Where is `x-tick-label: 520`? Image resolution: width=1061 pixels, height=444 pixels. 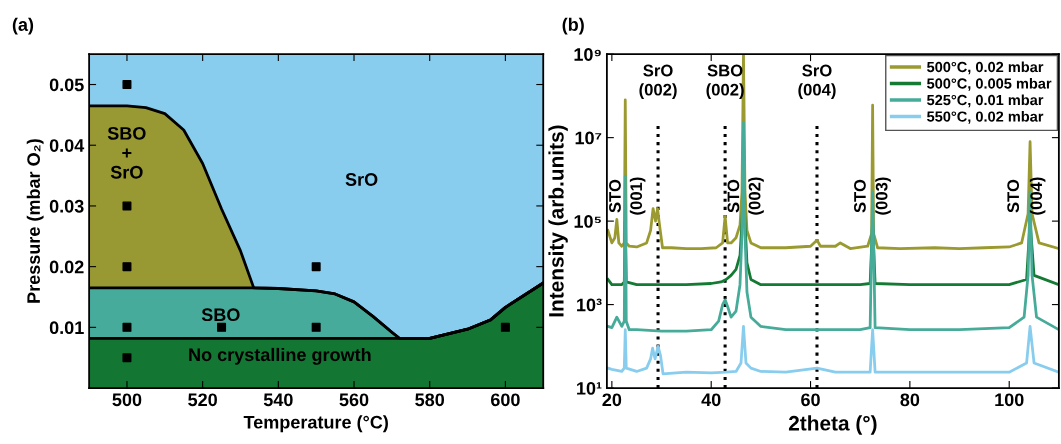 x-tick-label: 520 is located at coordinates (202, 400).